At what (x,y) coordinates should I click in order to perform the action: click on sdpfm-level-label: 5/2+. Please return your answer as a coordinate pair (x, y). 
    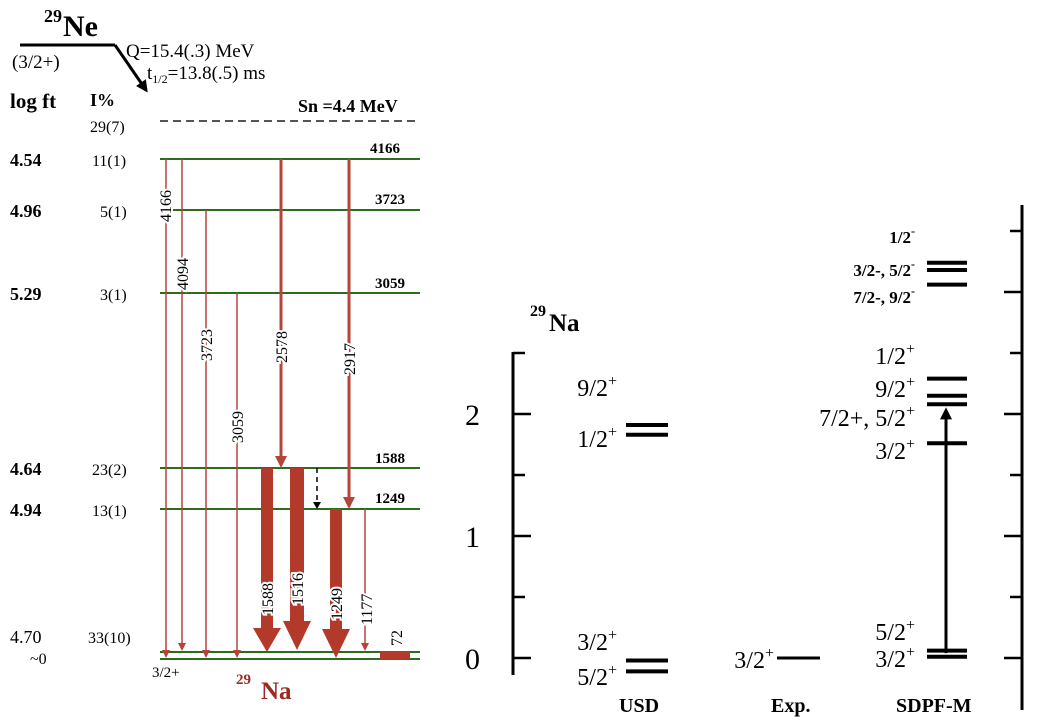
    Looking at the image, I should click on (895, 631).